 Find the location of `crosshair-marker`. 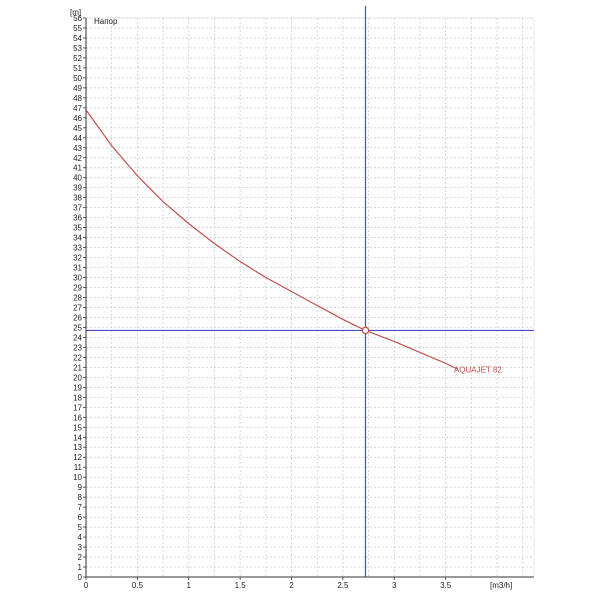

crosshair-marker is located at coordinates (365, 330).